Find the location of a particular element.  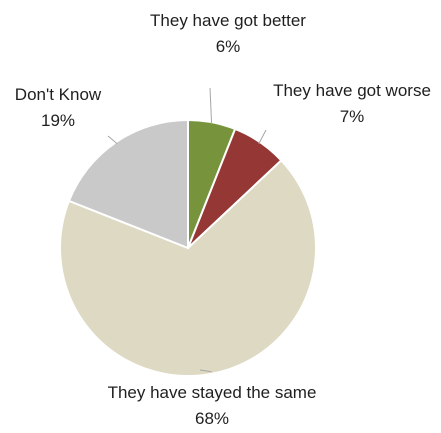

slice-label-0: They have got better is located at coordinates (228, 20).